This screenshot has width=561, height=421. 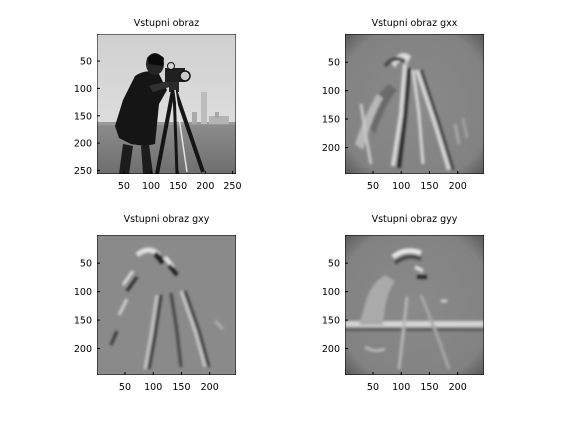 What do you see at coordinates (415, 23) in the screenshot?
I see `subplot-title: Vstupni obraz gxx` at bounding box center [415, 23].